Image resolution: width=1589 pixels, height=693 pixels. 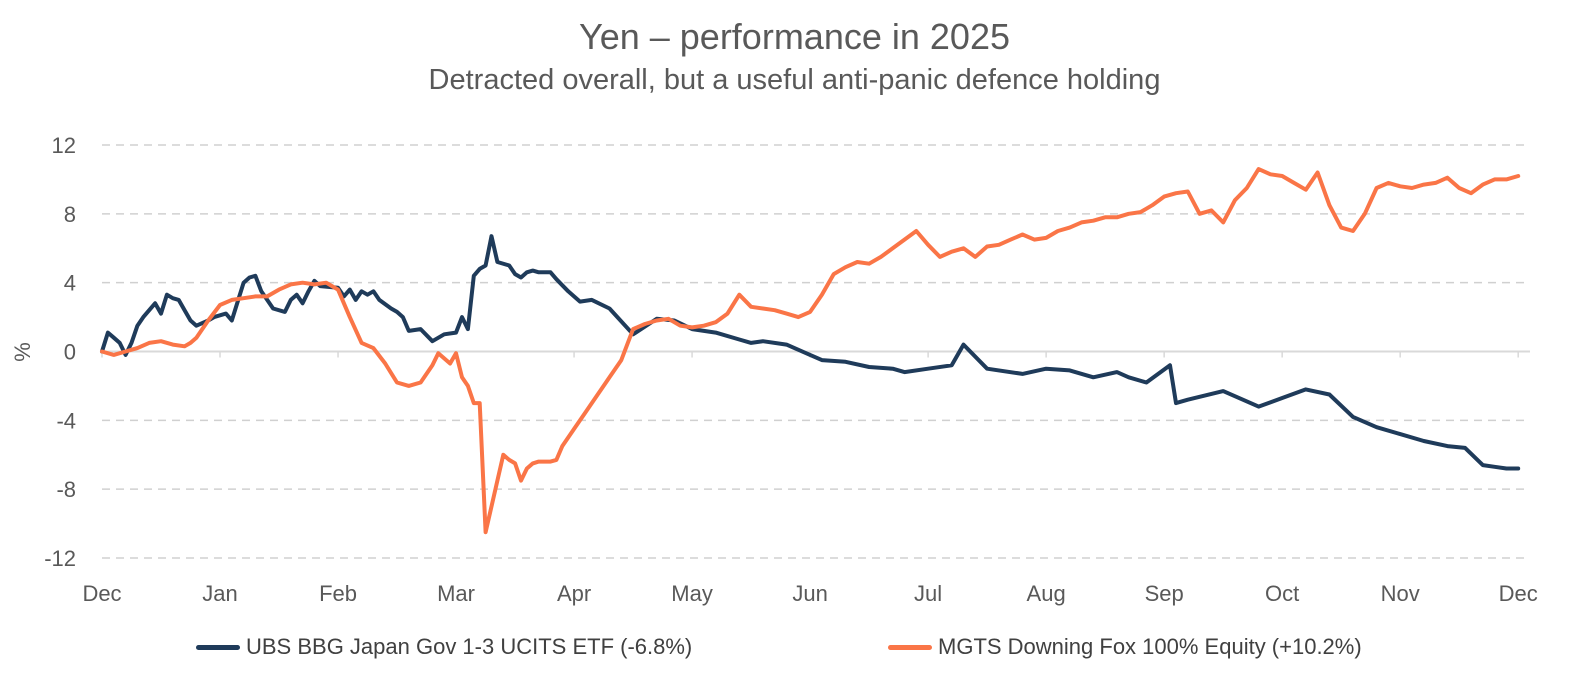 I want to click on y-axis-label: %, so click(x=22, y=352).